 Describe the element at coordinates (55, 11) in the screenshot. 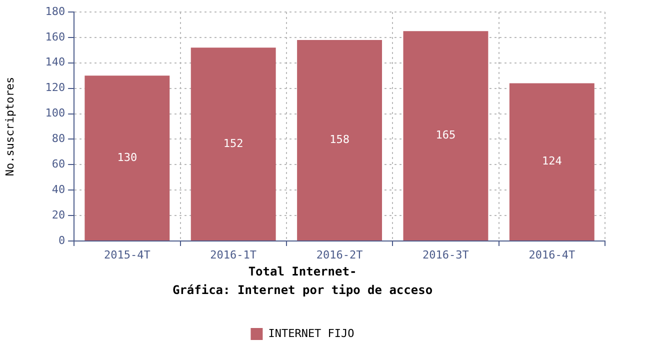

I see `y-tick-label: 180` at that location.